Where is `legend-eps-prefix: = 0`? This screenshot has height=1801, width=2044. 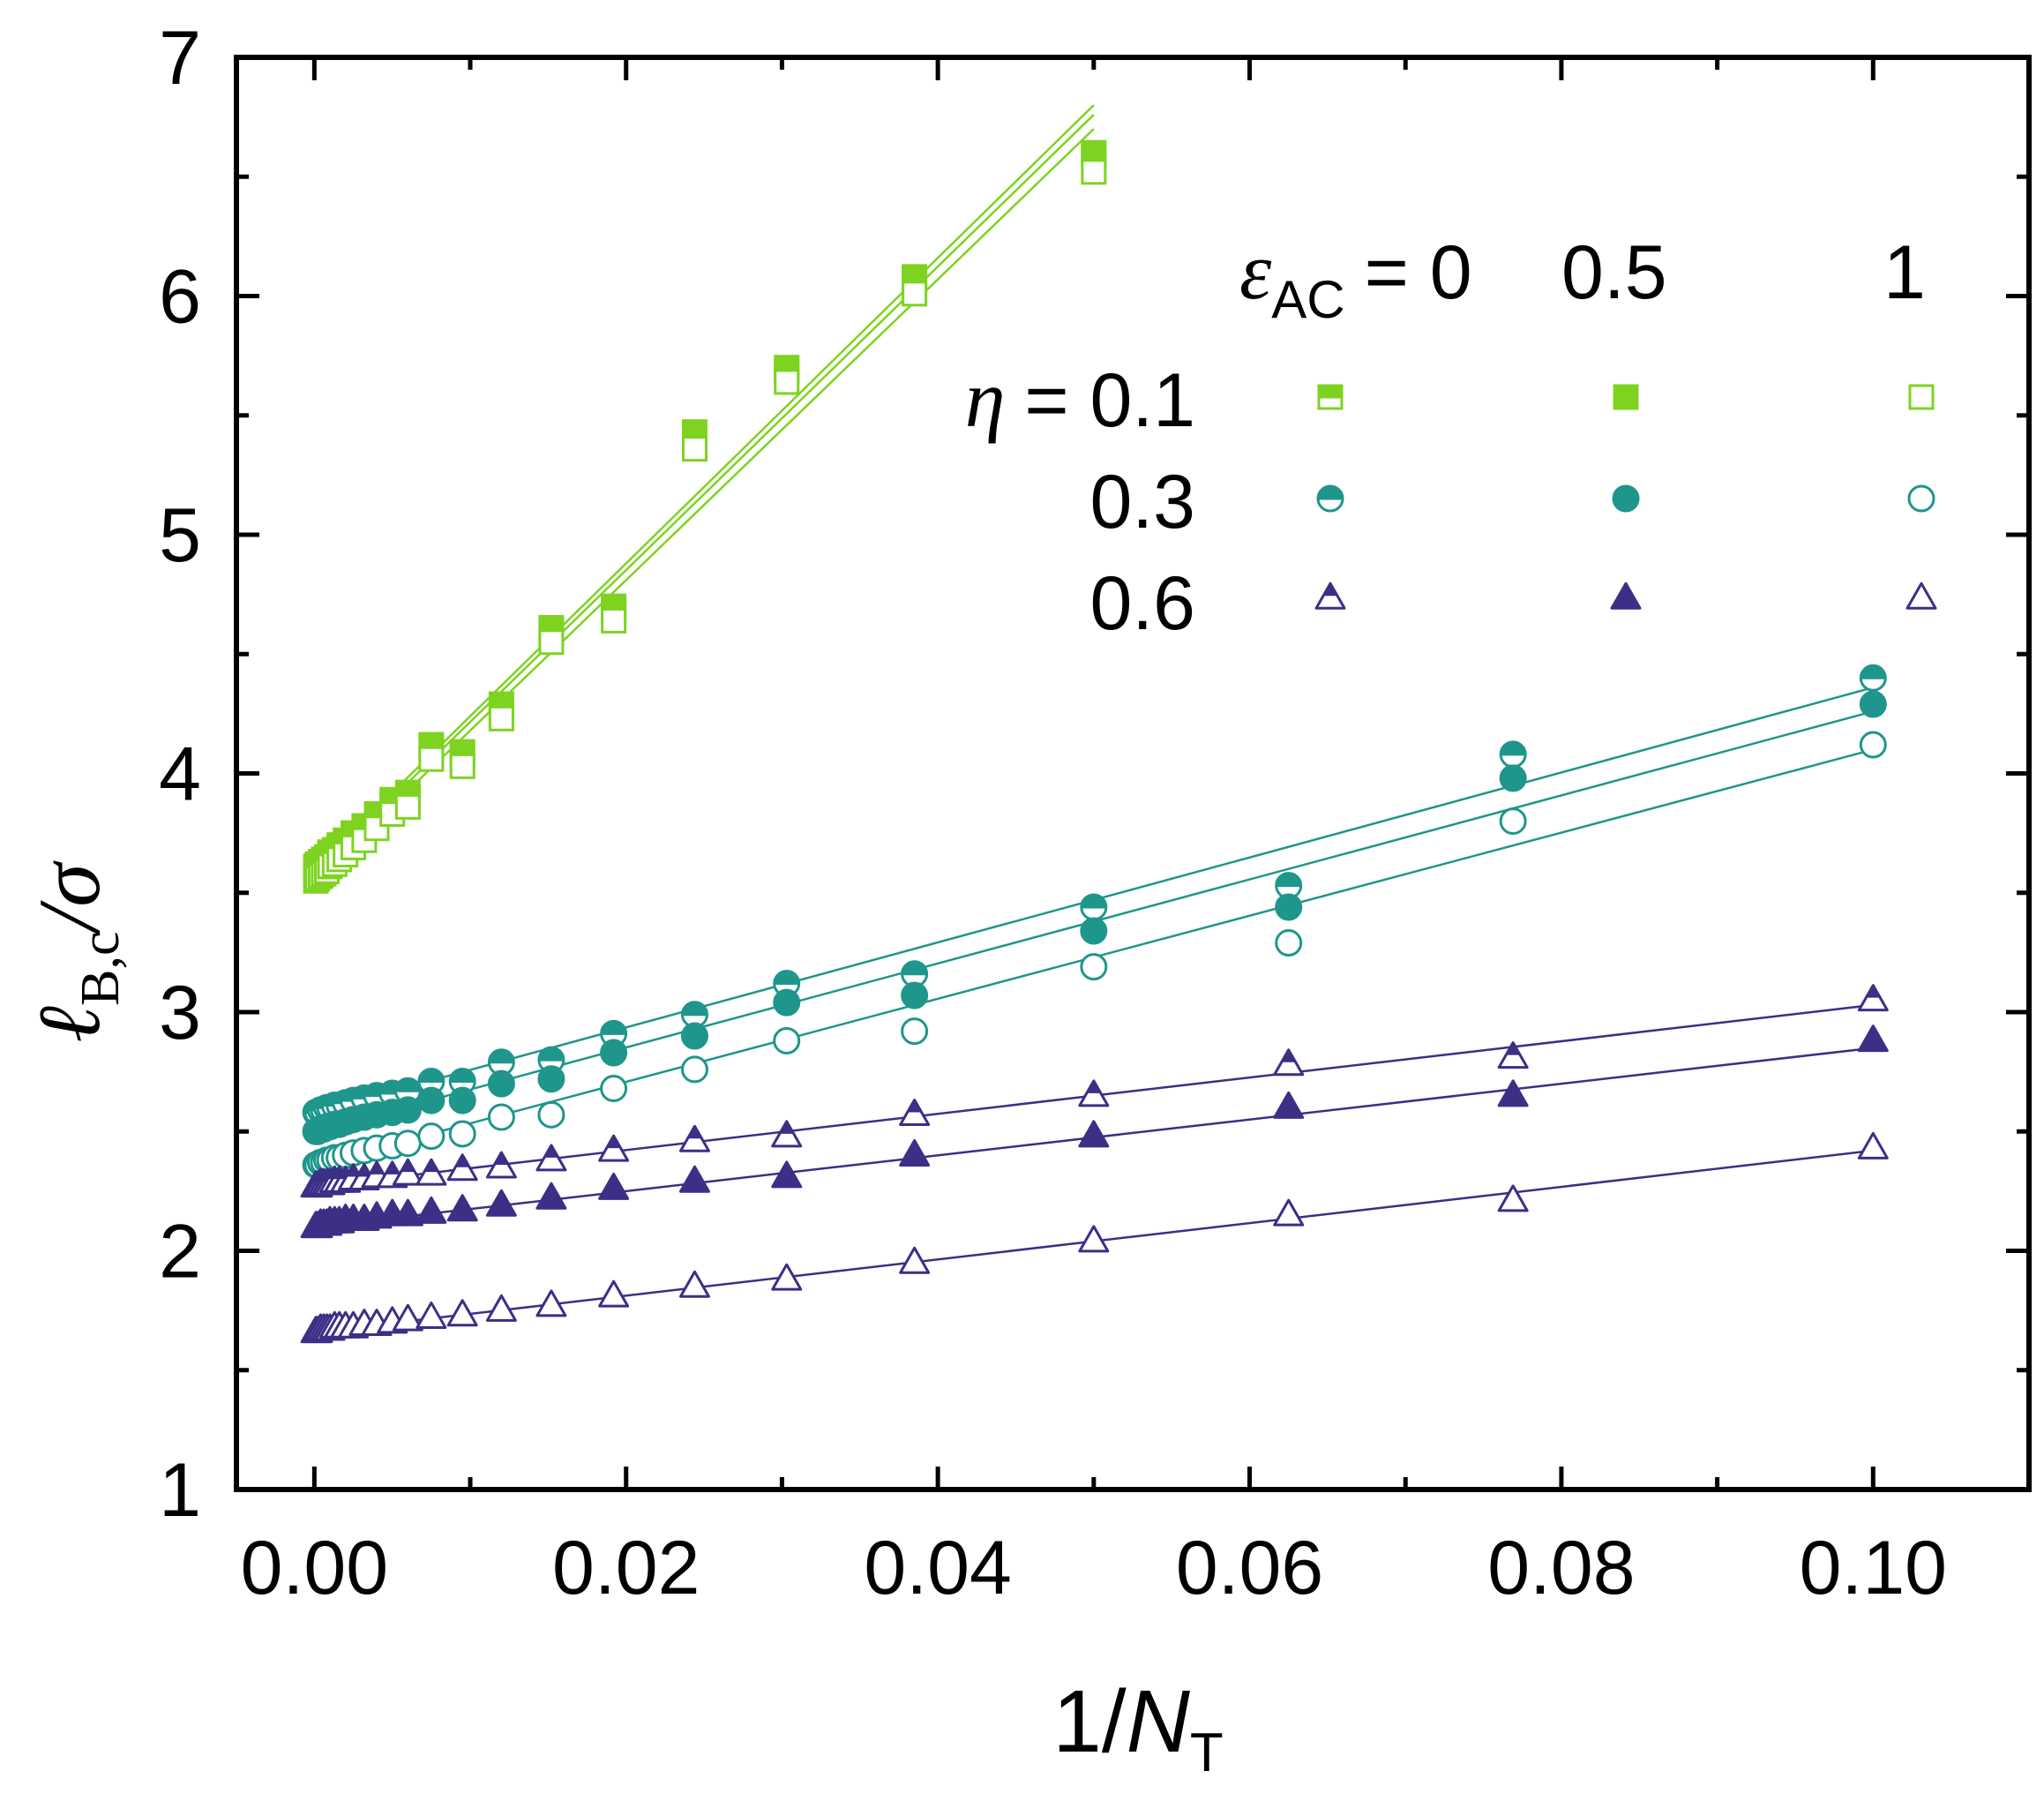 legend-eps-prefix: = 0 is located at coordinates (1418, 272).